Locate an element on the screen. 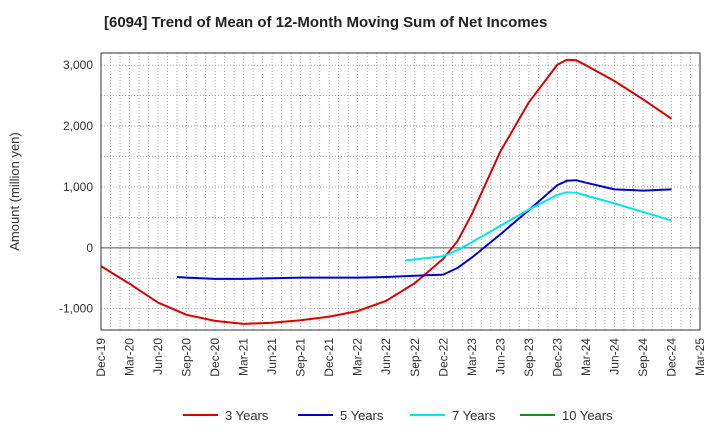 The height and width of the screenshot is (440, 720). x-tick-label: Dec-23 is located at coordinates (557, 357).